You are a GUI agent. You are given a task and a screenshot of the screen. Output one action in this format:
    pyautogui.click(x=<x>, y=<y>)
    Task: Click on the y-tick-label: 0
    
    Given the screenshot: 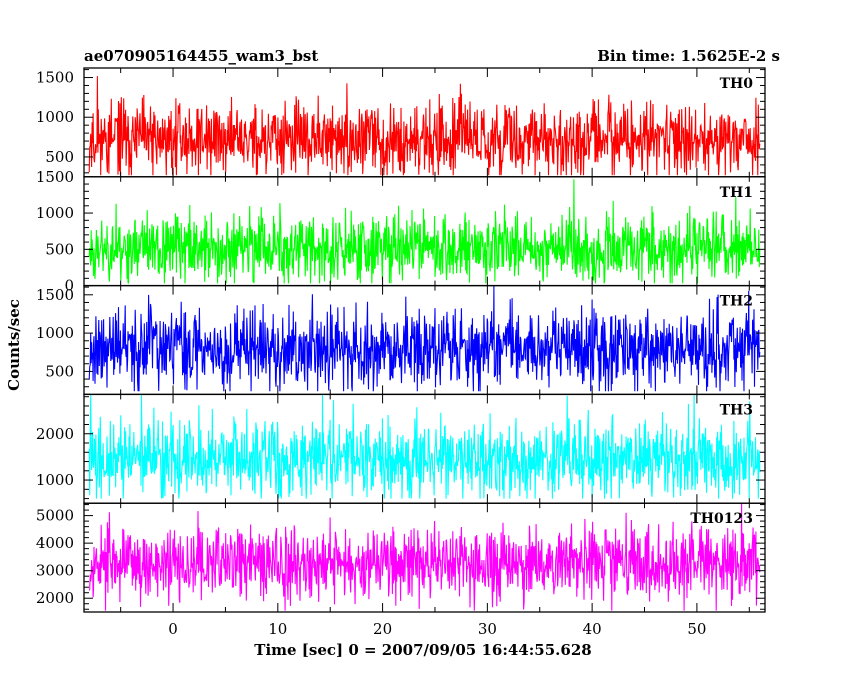 What is the action you would take?
    pyautogui.click(x=69, y=286)
    